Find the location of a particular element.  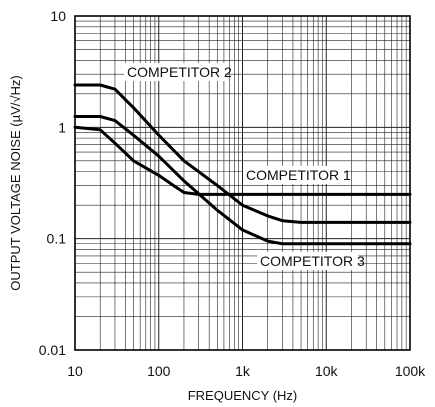

series-label-3: COMPETITOR 3 is located at coordinates (312, 261).